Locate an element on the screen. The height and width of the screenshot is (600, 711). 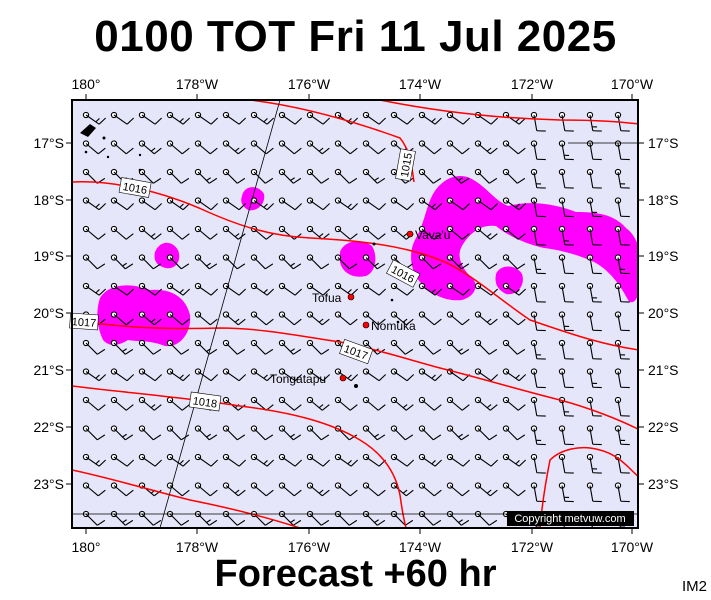
lon-label-top: 180° is located at coordinates (86, 84).